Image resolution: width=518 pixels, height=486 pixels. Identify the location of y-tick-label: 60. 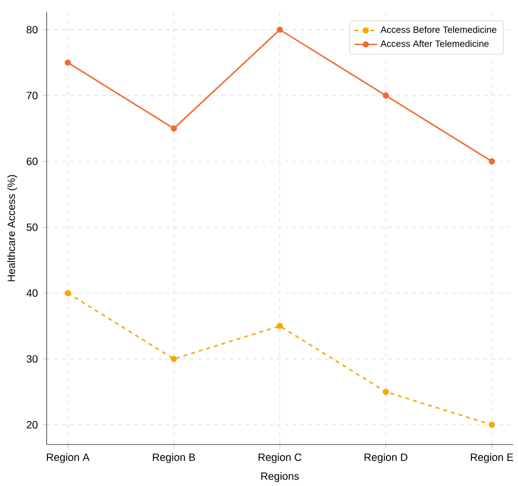
(32, 161).